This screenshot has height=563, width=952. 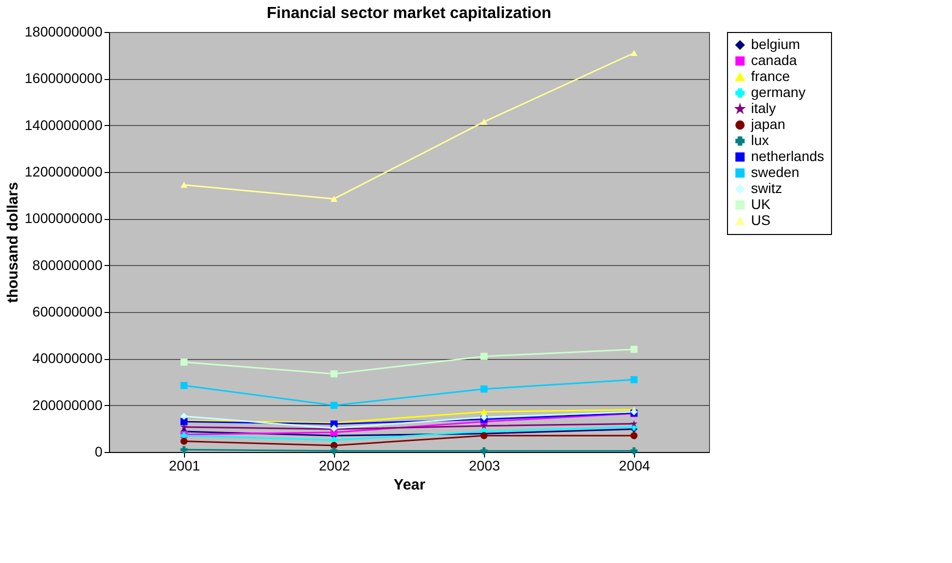 I want to click on legend-label: lux, so click(x=760, y=140).